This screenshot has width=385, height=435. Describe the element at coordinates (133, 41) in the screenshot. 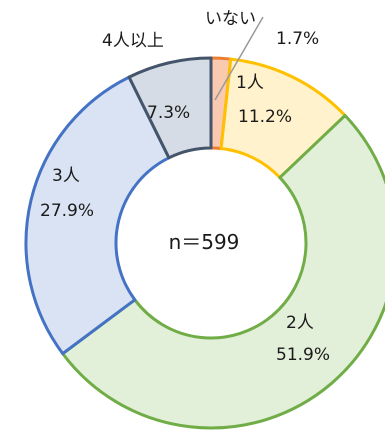

I see `label-category-4nin-ijou: 4人以上` at that location.